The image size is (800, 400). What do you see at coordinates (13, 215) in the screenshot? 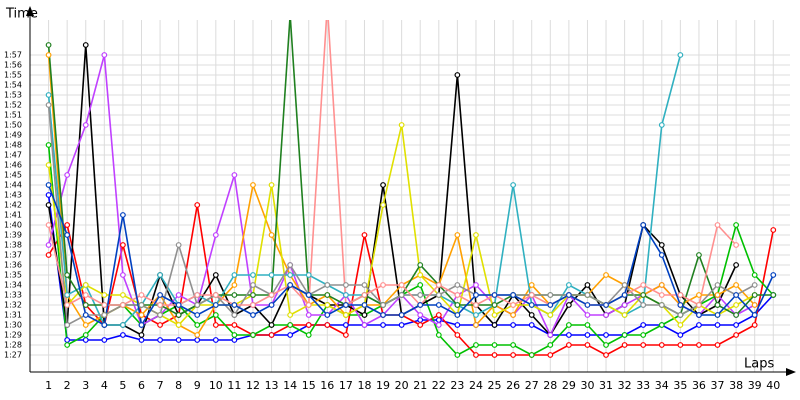
I see `y-tick-label: 1:41` at bounding box center [13, 215].